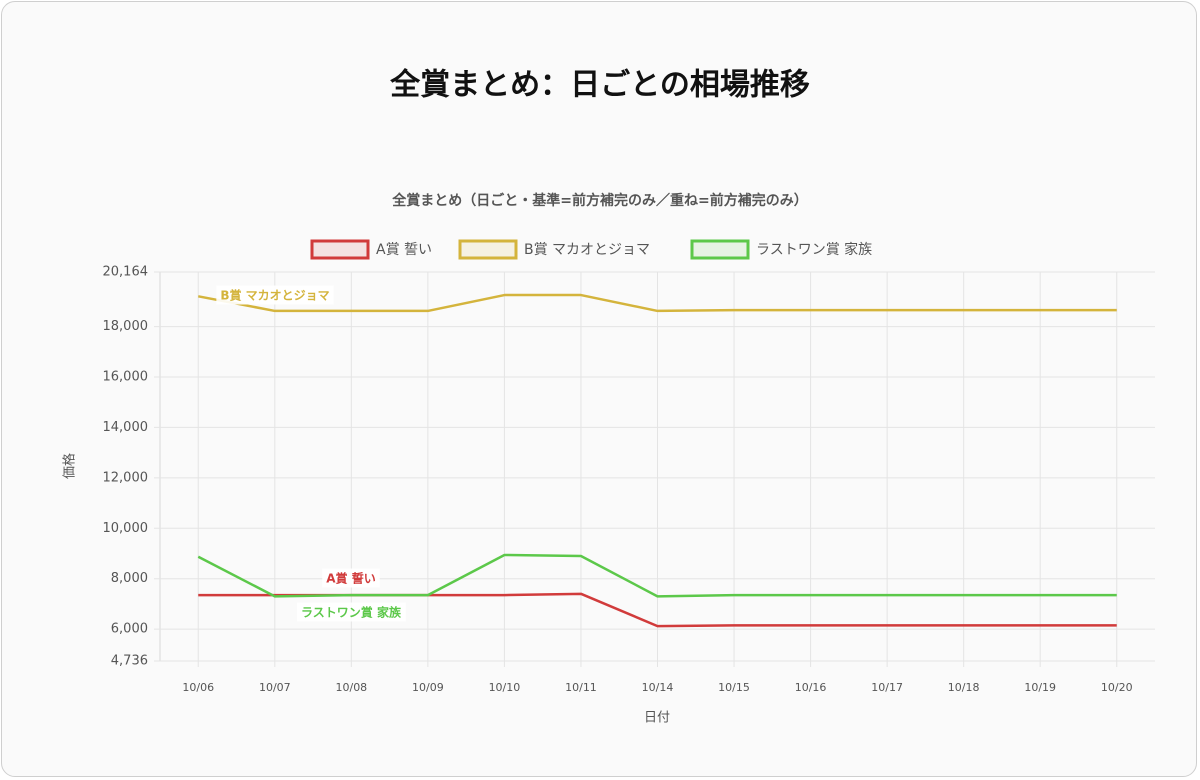 This screenshot has height=780, width=1200. What do you see at coordinates (964, 687) in the screenshot?
I see `x-tick-label: 10/18` at bounding box center [964, 687].